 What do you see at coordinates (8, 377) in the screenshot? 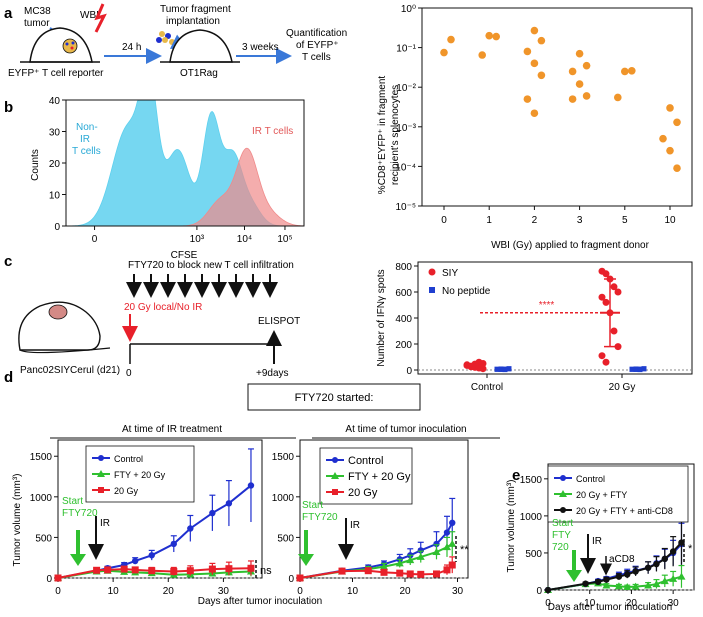
I see `panel-letter-d: d` at bounding box center [8, 377].